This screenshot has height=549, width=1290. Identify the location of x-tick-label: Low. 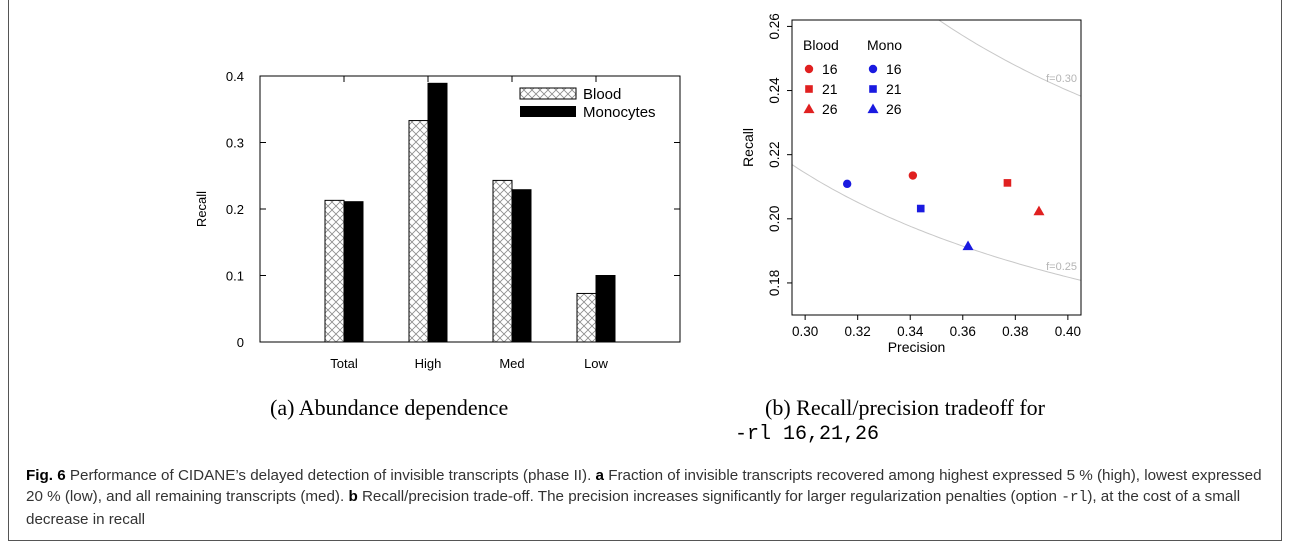
(596, 363).